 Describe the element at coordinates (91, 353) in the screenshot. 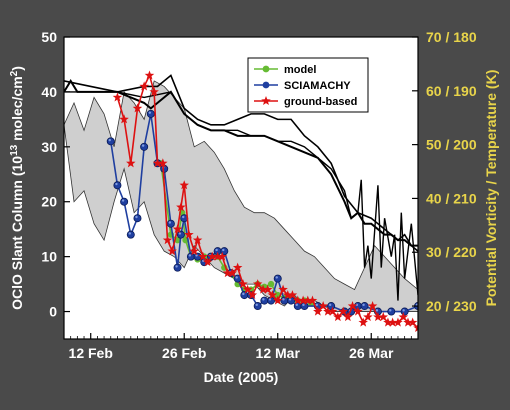

I see `x-tick-label: 12 Feb` at that location.